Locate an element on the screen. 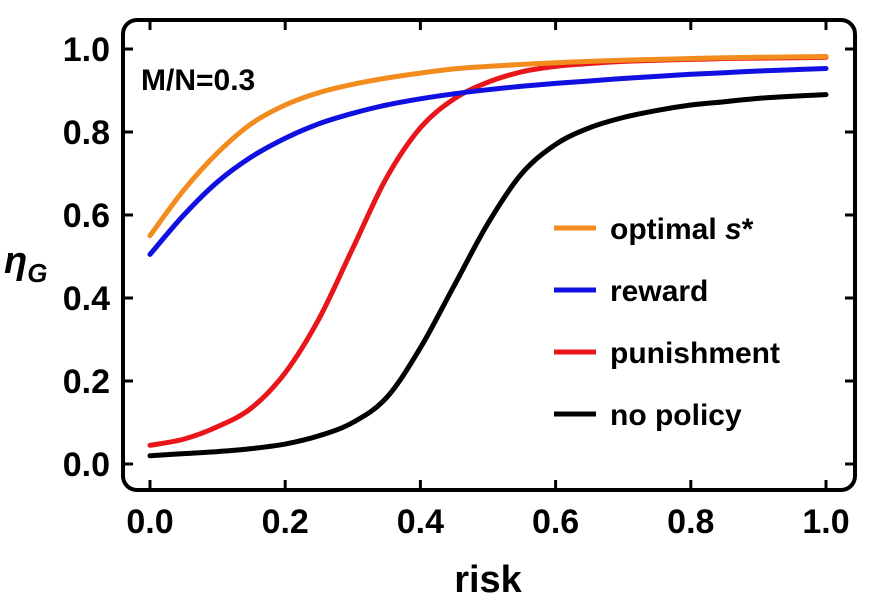 This screenshot has width=878, height=597. x-tick-label: 0.8 is located at coordinates (690, 522).